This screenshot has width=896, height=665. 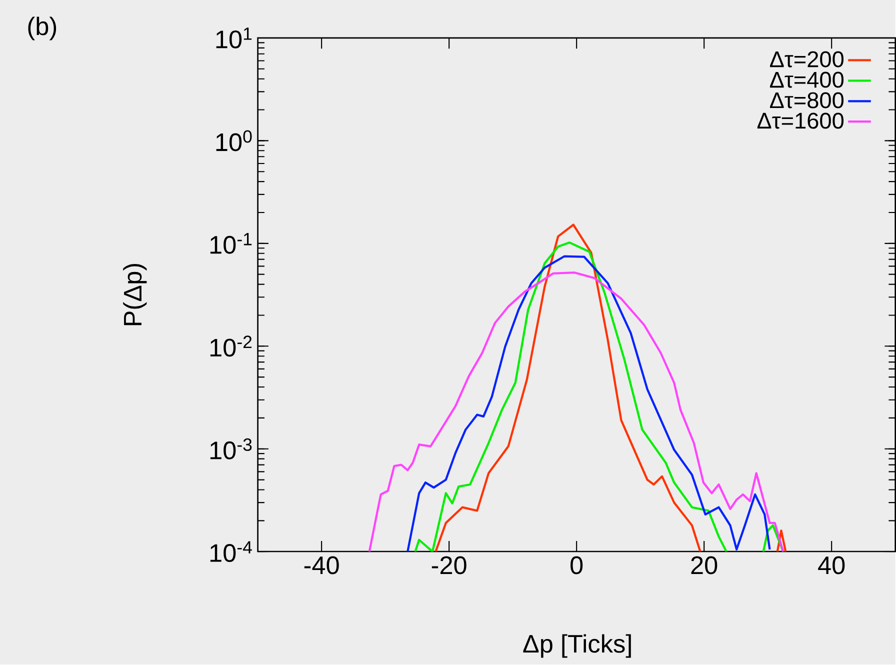 I want to click on x-tick-label: 0, so click(x=576, y=565).